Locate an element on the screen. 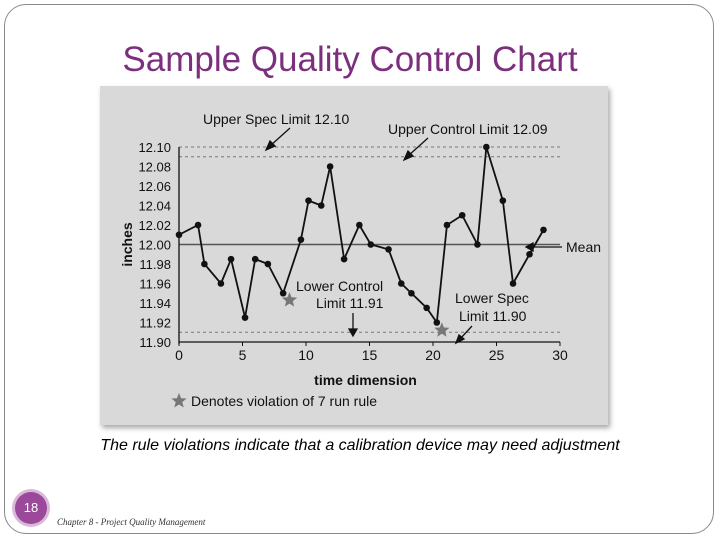  upper-control-label: Upper Control Limit 12.09 is located at coordinates (468, 129).